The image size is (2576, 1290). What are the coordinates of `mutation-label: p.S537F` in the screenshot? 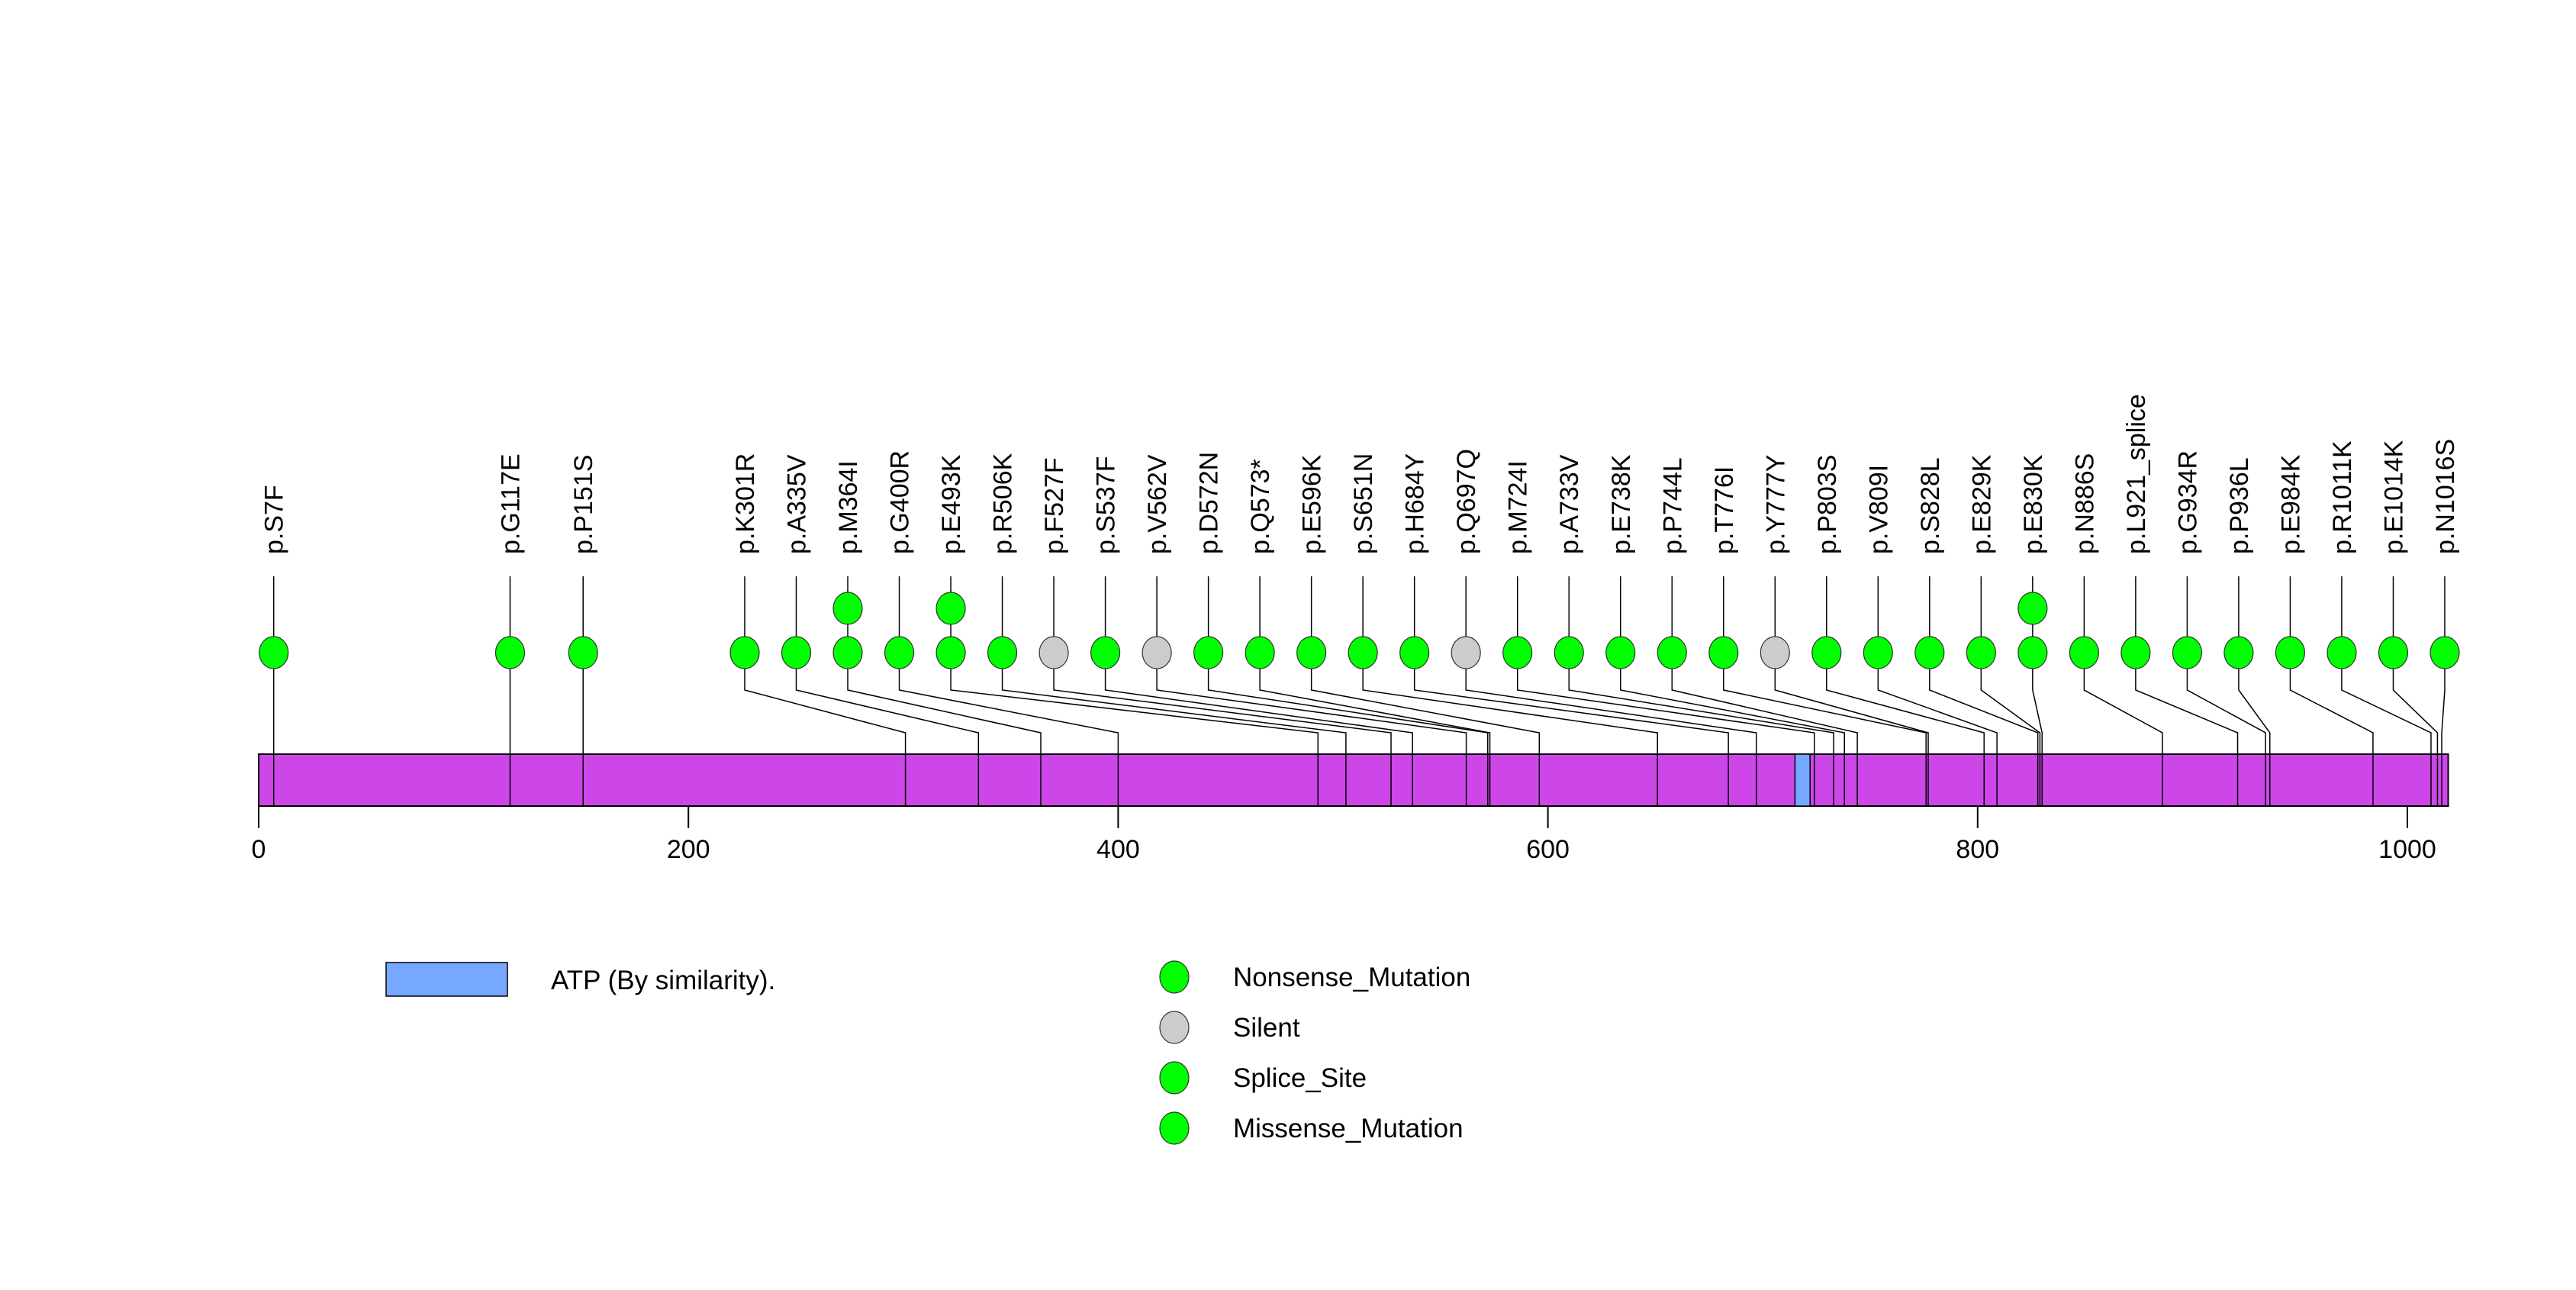 It's located at (1106, 505).